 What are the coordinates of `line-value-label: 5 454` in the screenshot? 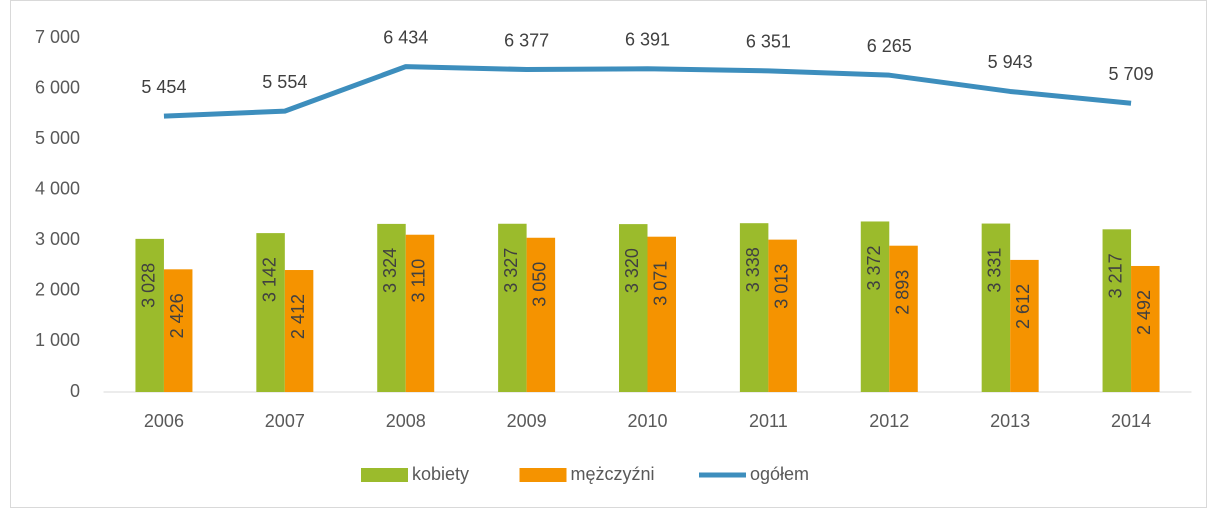 It's located at (163, 87).